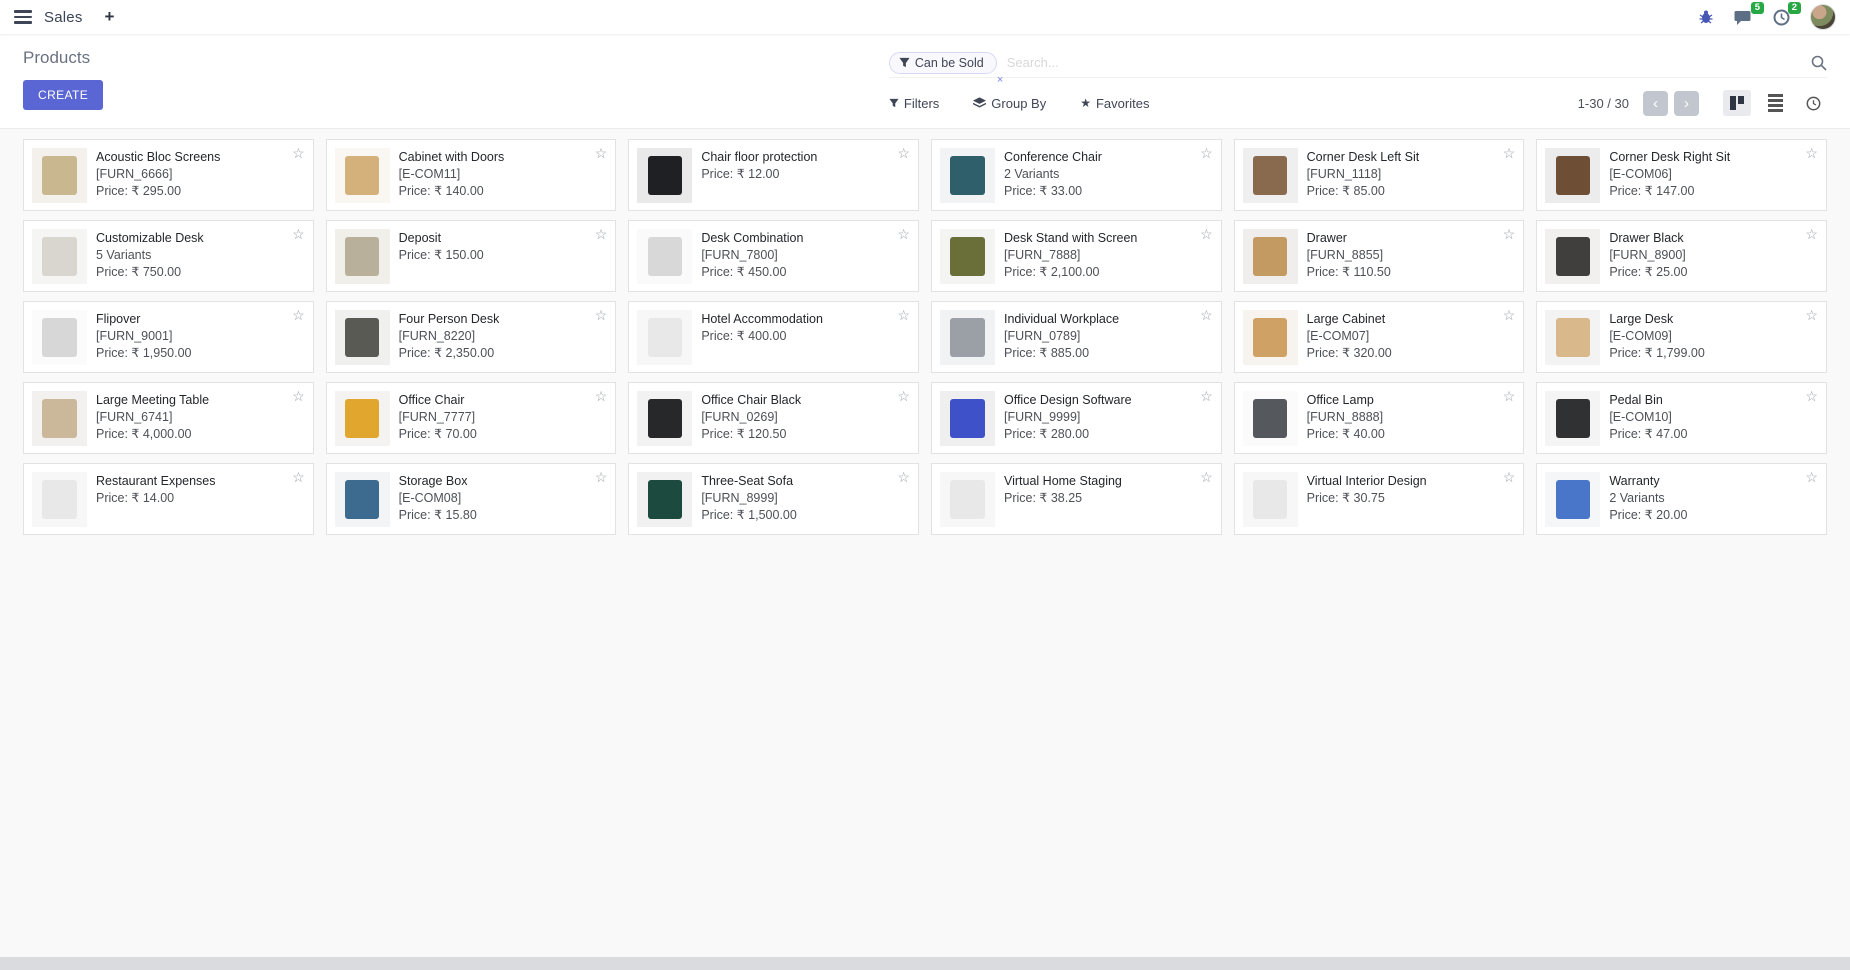  I want to click on facet-remove-icon: ×, so click(1000, 80).